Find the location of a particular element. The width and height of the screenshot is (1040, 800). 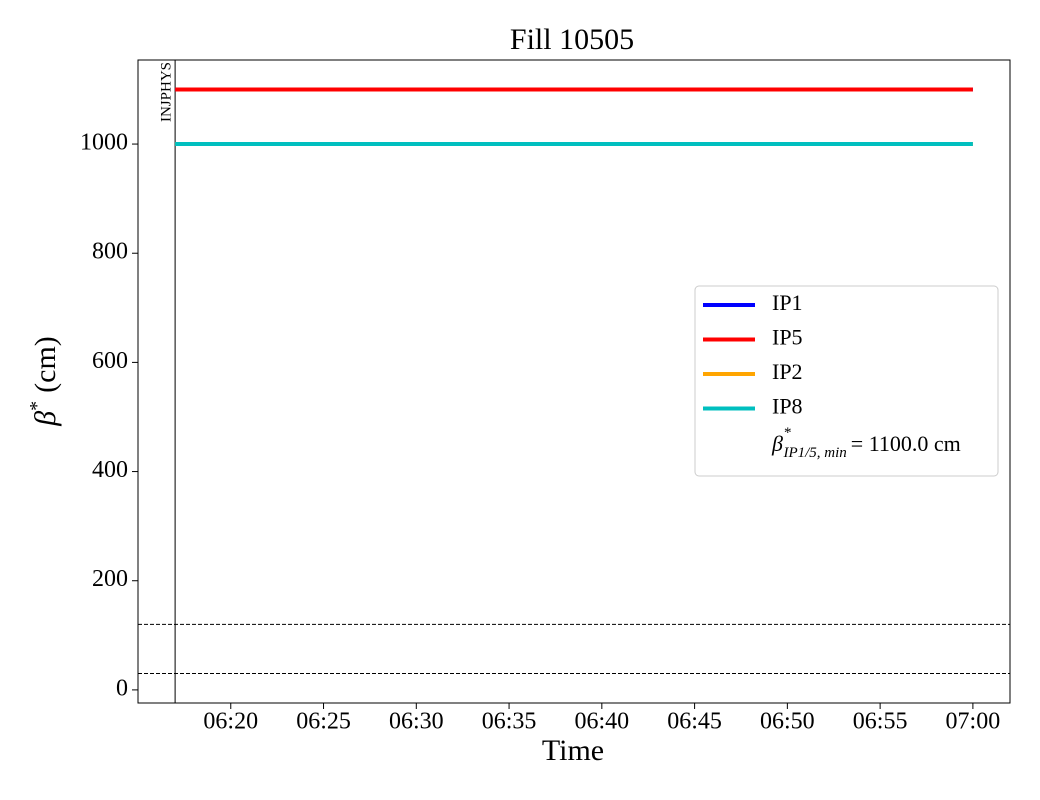

legend-label: IP8 is located at coordinates (787, 406).